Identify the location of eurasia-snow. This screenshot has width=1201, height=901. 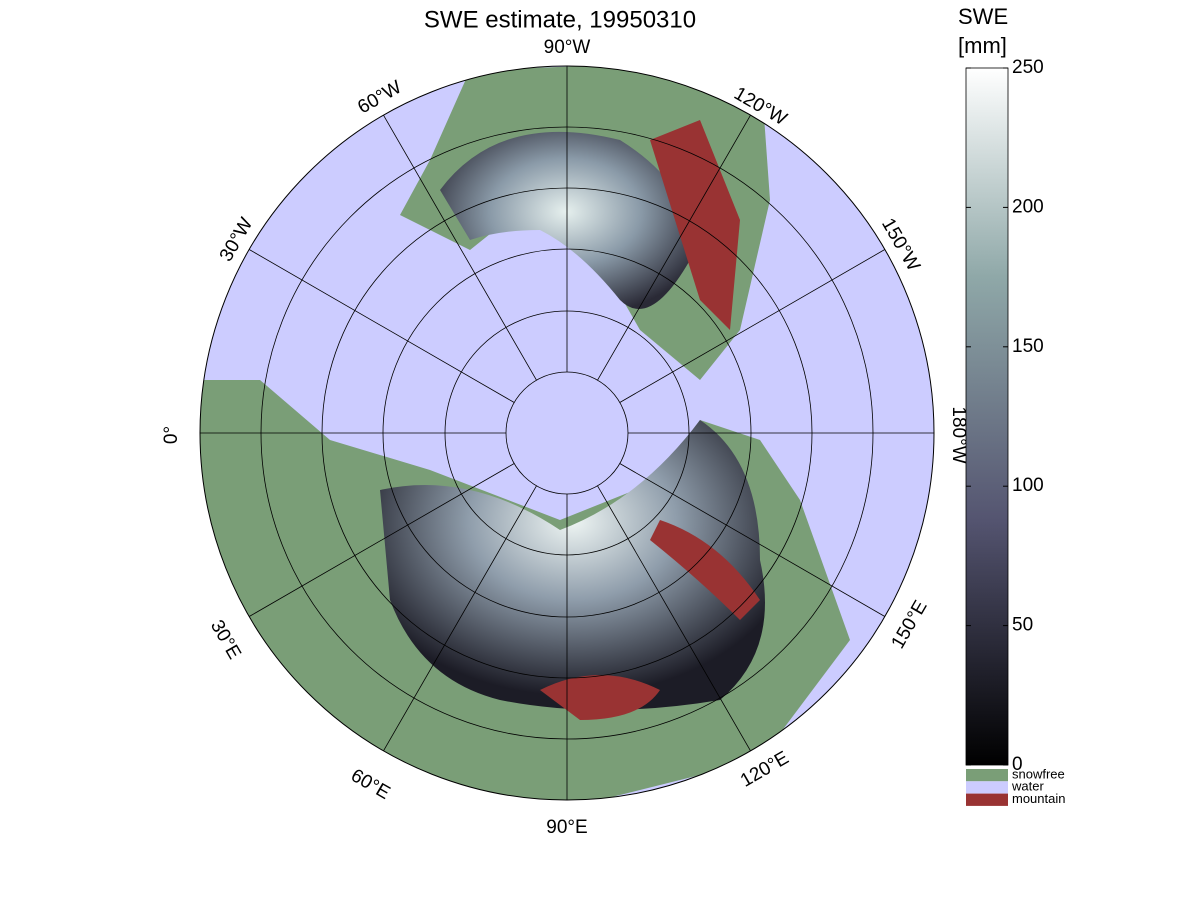
(572, 565).